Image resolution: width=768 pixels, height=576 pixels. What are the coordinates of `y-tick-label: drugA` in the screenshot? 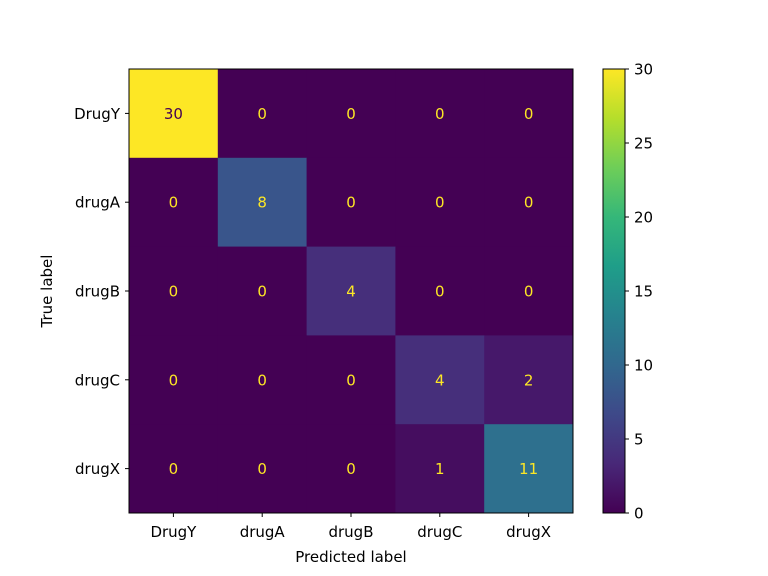 It's located at (98, 203).